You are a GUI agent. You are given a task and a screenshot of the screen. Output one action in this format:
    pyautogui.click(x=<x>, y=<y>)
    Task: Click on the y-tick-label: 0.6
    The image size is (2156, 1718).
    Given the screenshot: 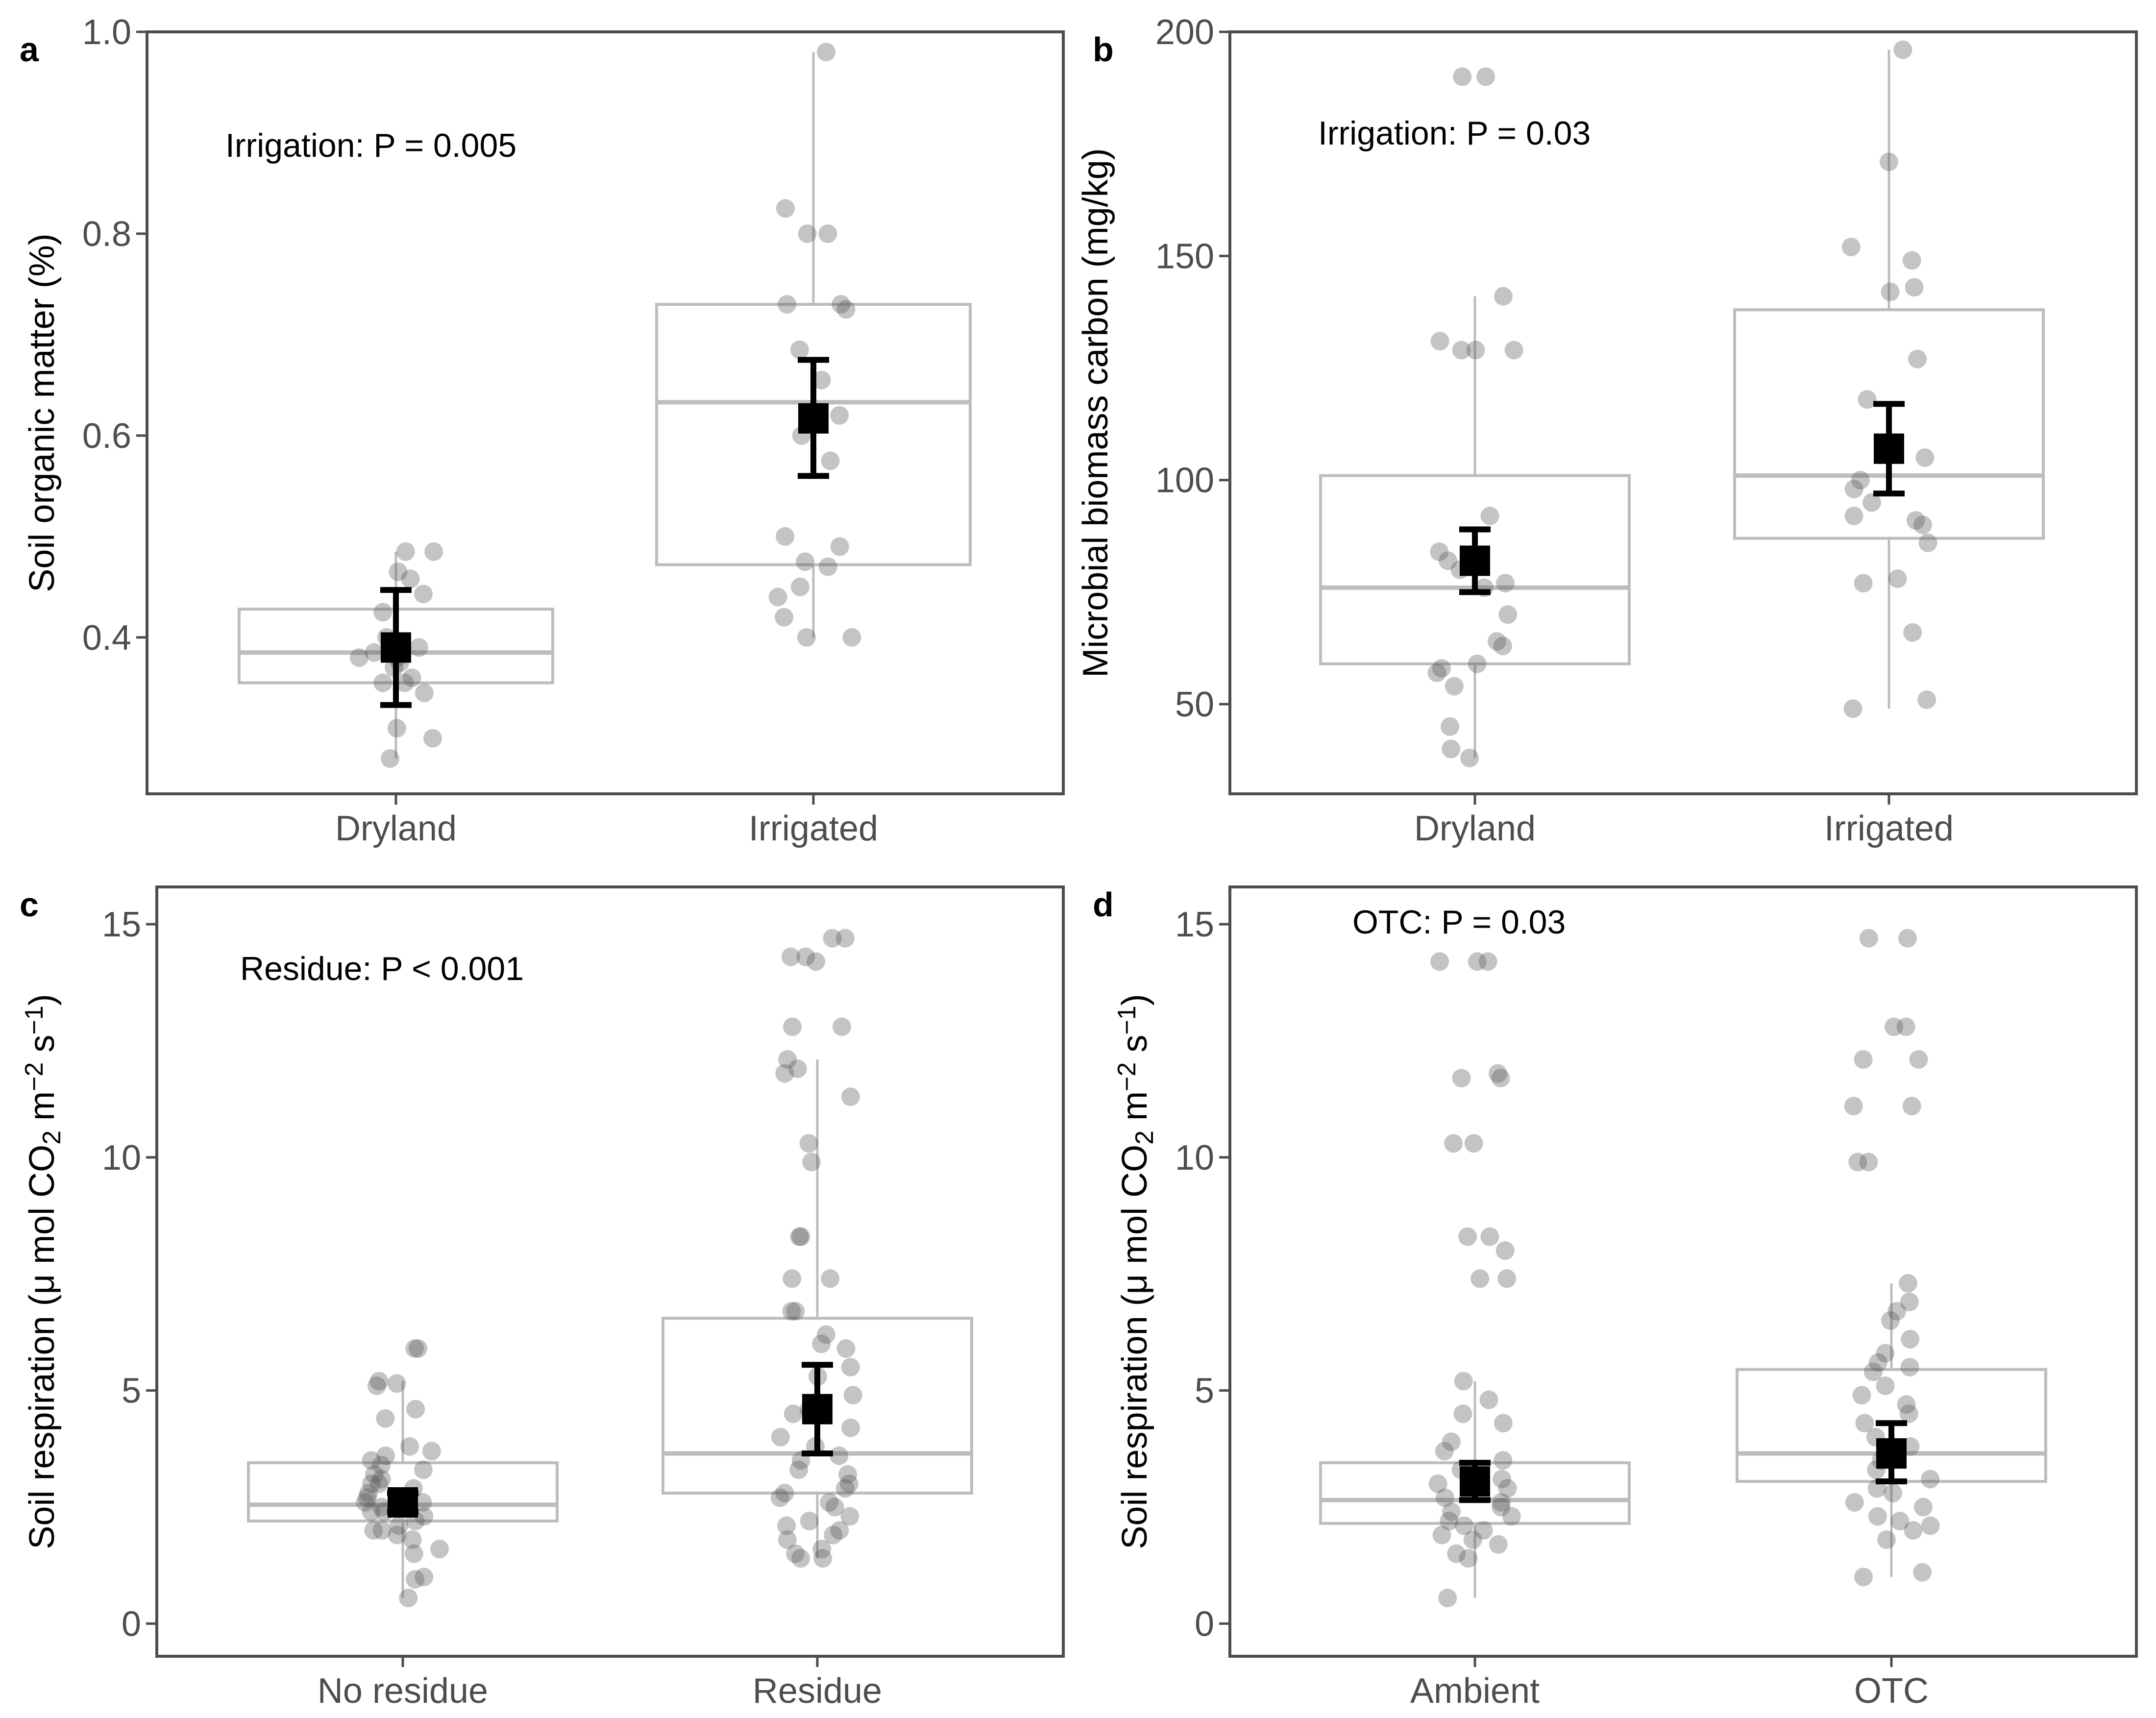 What is the action you would take?
    pyautogui.click(x=106, y=436)
    